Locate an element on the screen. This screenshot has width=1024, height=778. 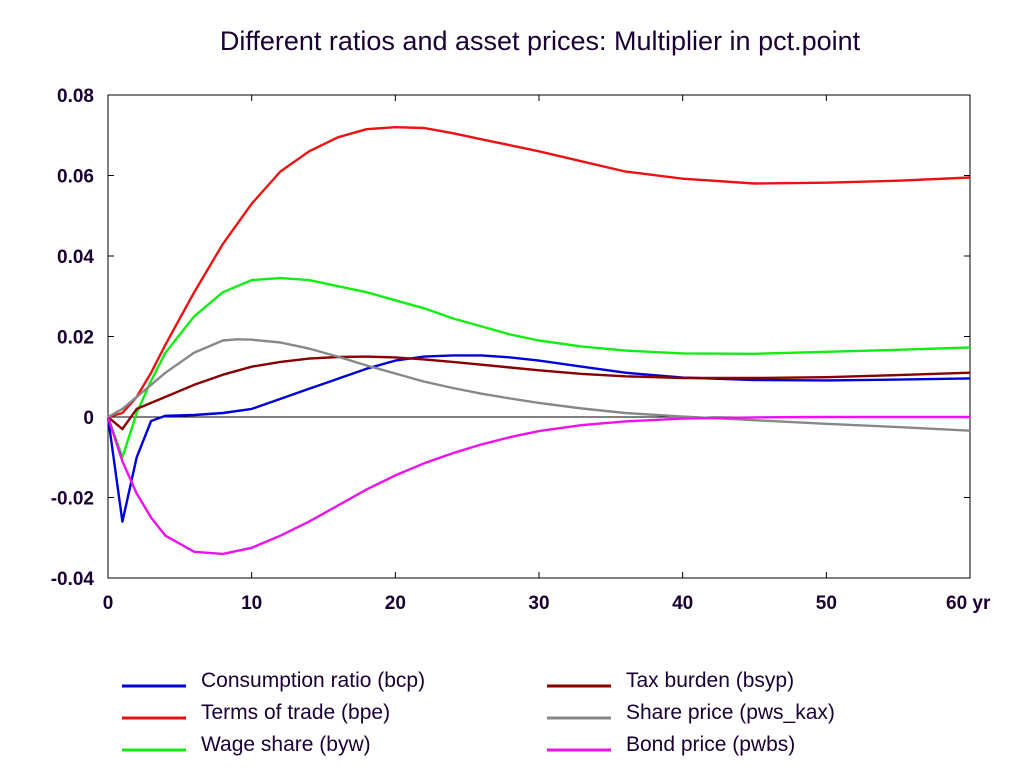
legend-label: Tax burden (bsyp) is located at coordinates (710, 680).